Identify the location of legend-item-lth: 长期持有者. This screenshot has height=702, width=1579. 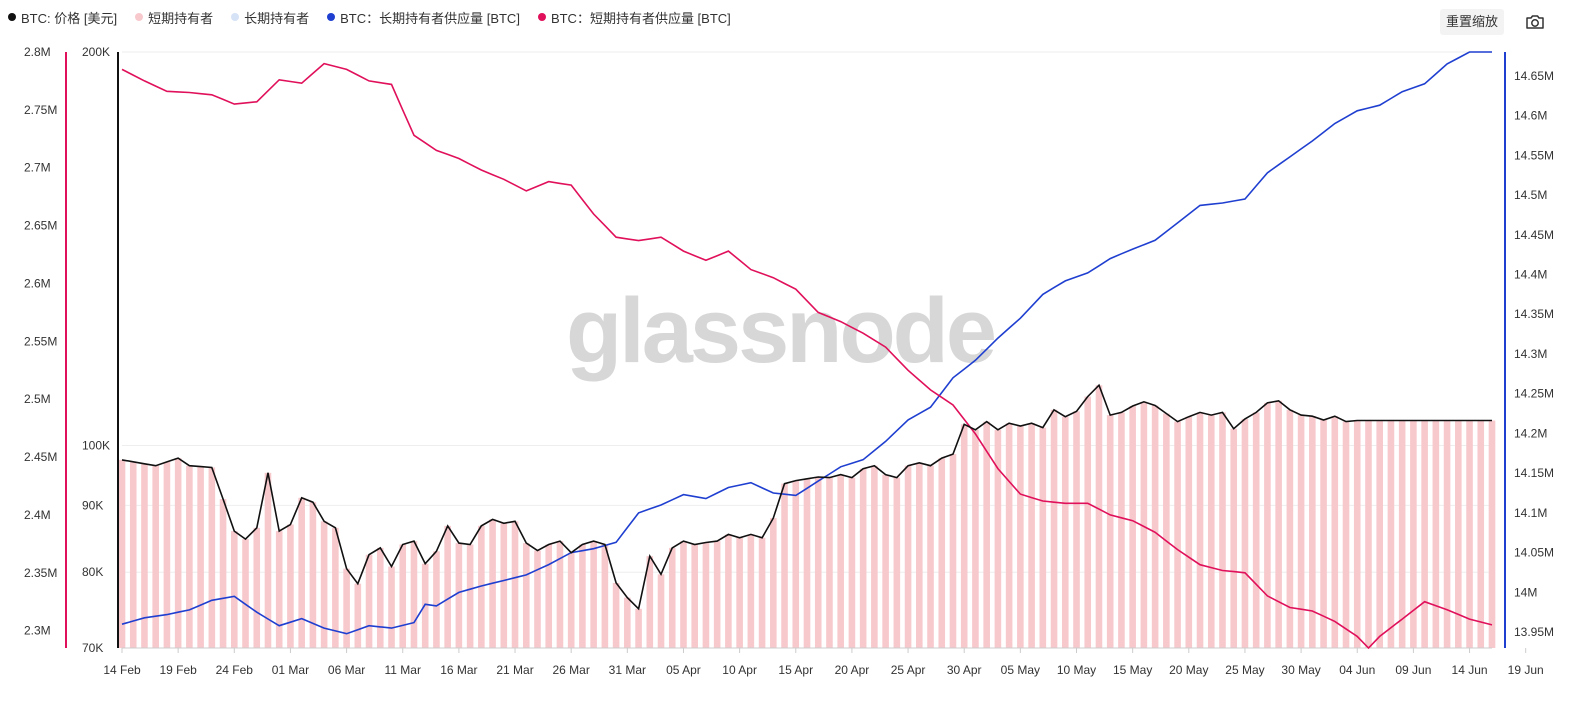
(270, 17).